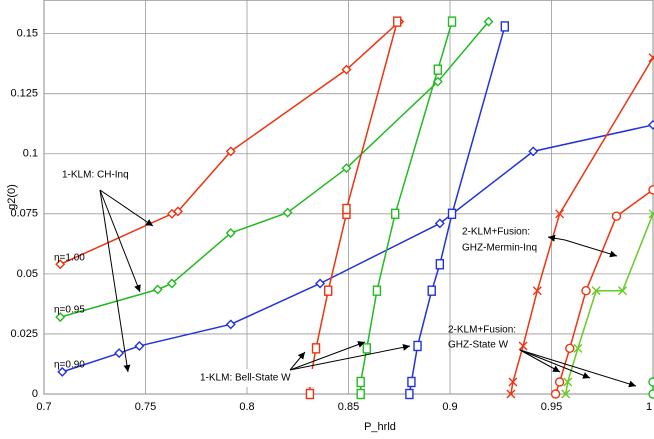 The image size is (654, 439). What do you see at coordinates (649, 407) in the screenshot?
I see `x-tick-label: 1` at bounding box center [649, 407].